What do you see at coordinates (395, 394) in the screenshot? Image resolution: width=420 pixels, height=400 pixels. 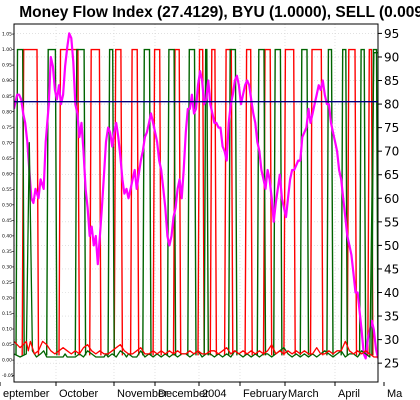 I see `x-tick-label-8: Ma` at bounding box center [395, 394].